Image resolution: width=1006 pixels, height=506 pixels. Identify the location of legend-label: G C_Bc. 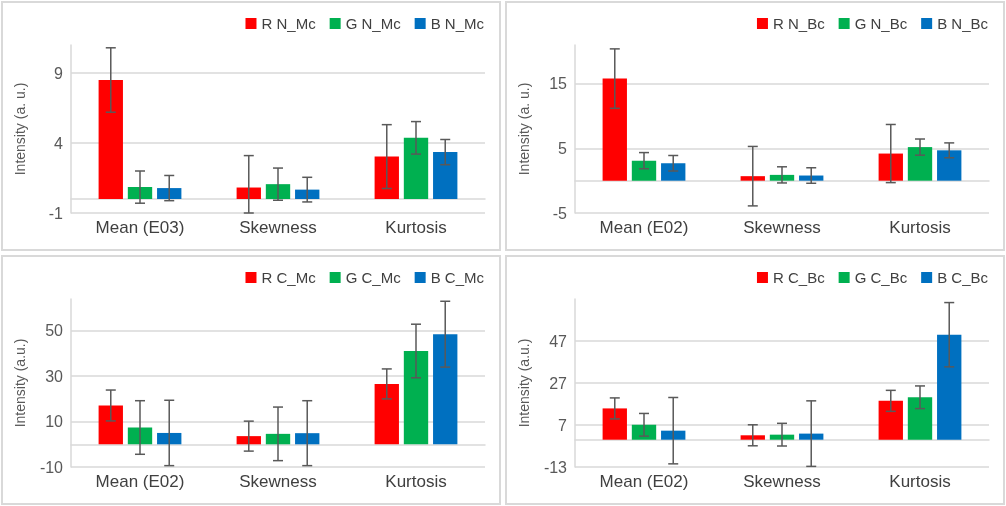
(881, 277).